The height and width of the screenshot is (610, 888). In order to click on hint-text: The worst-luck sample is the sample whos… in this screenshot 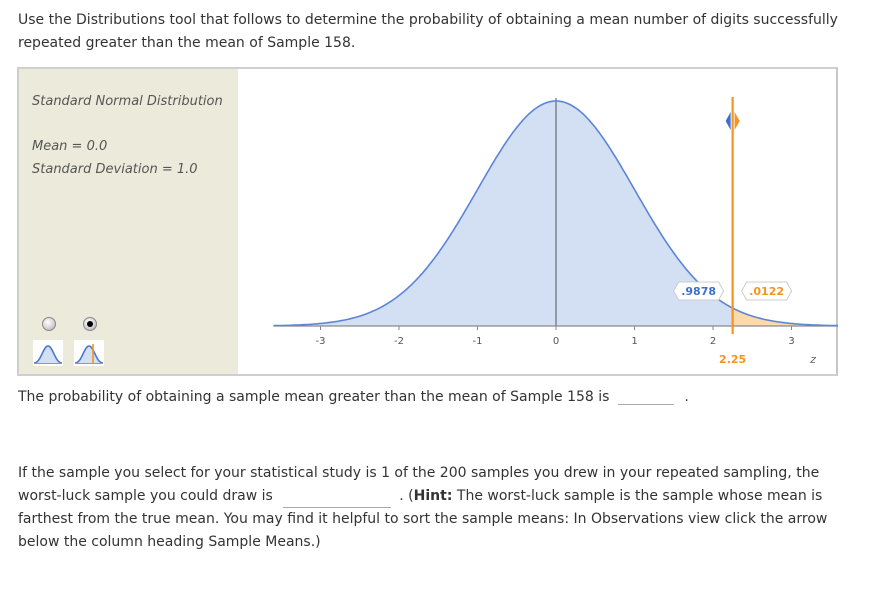, I will do `click(423, 519)`.